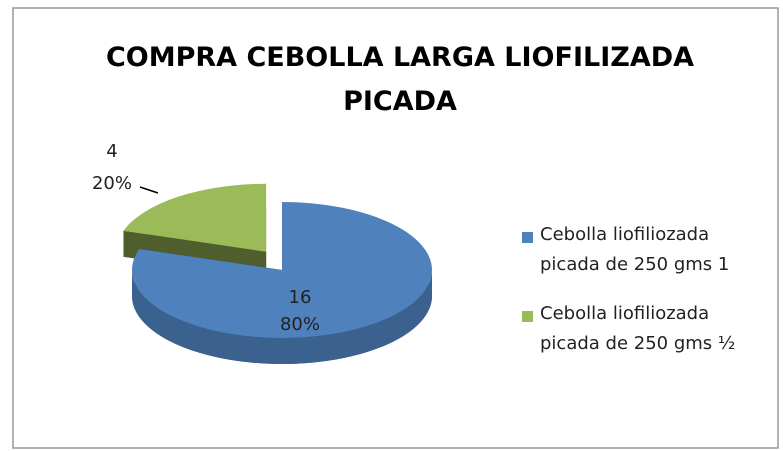  I want to click on pie-slice-side, so click(282, 317).